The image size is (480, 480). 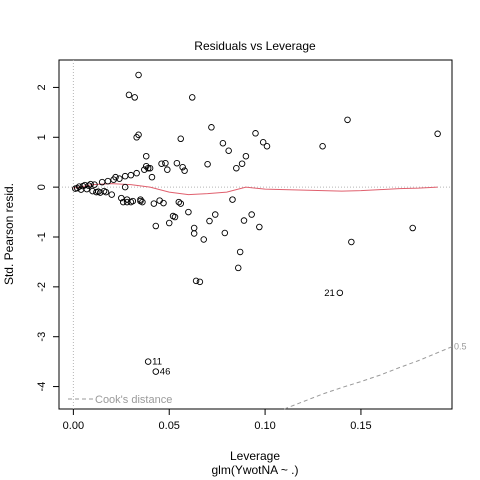 What do you see at coordinates (42, 87) in the screenshot?
I see `y-tick-label: 2` at bounding box center [42, 87].